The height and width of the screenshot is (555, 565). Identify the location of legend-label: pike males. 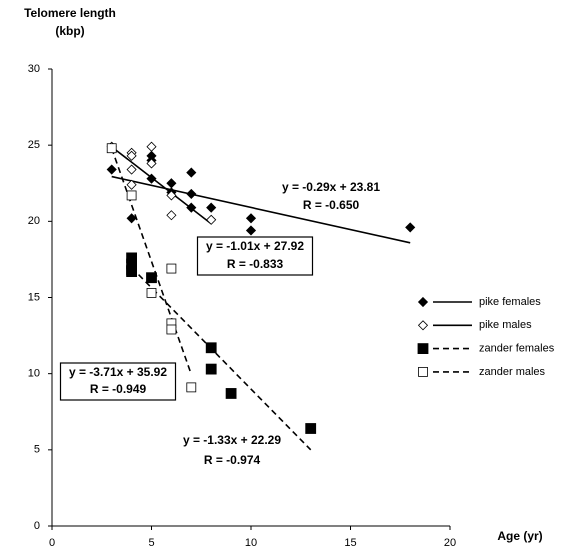
(505, 325).